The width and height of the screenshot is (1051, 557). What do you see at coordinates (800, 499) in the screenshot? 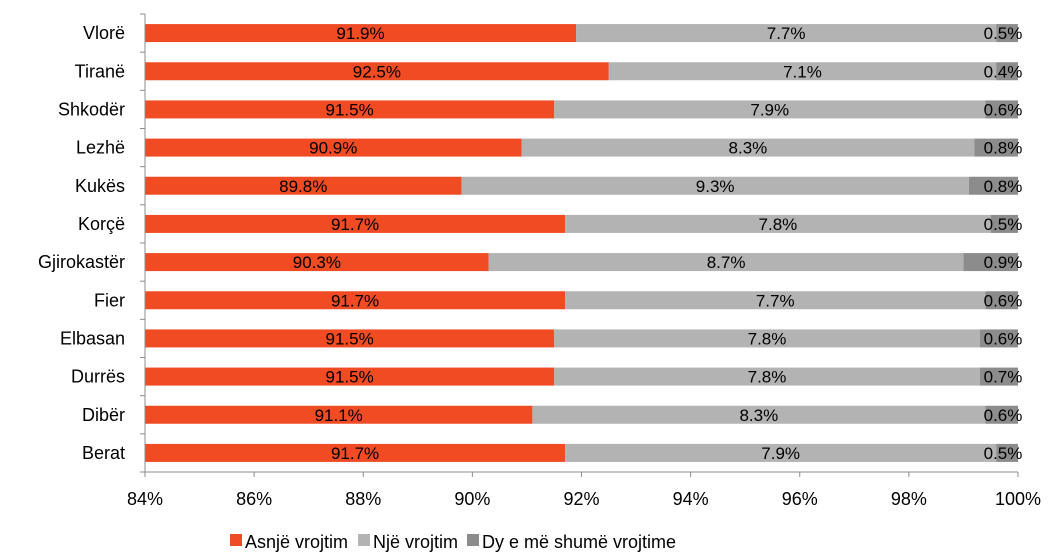
I see `x-tick-label: 96%` at bounding box center [800, 499].